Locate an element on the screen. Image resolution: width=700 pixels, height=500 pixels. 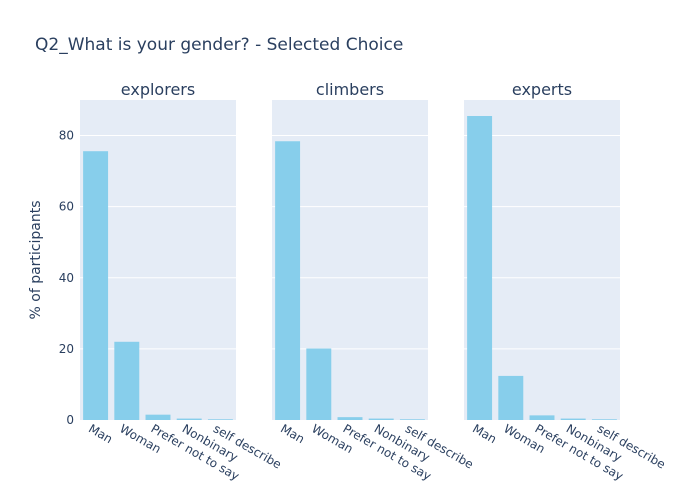
y-tick-label: 80 is located at coordinates (66, 136).